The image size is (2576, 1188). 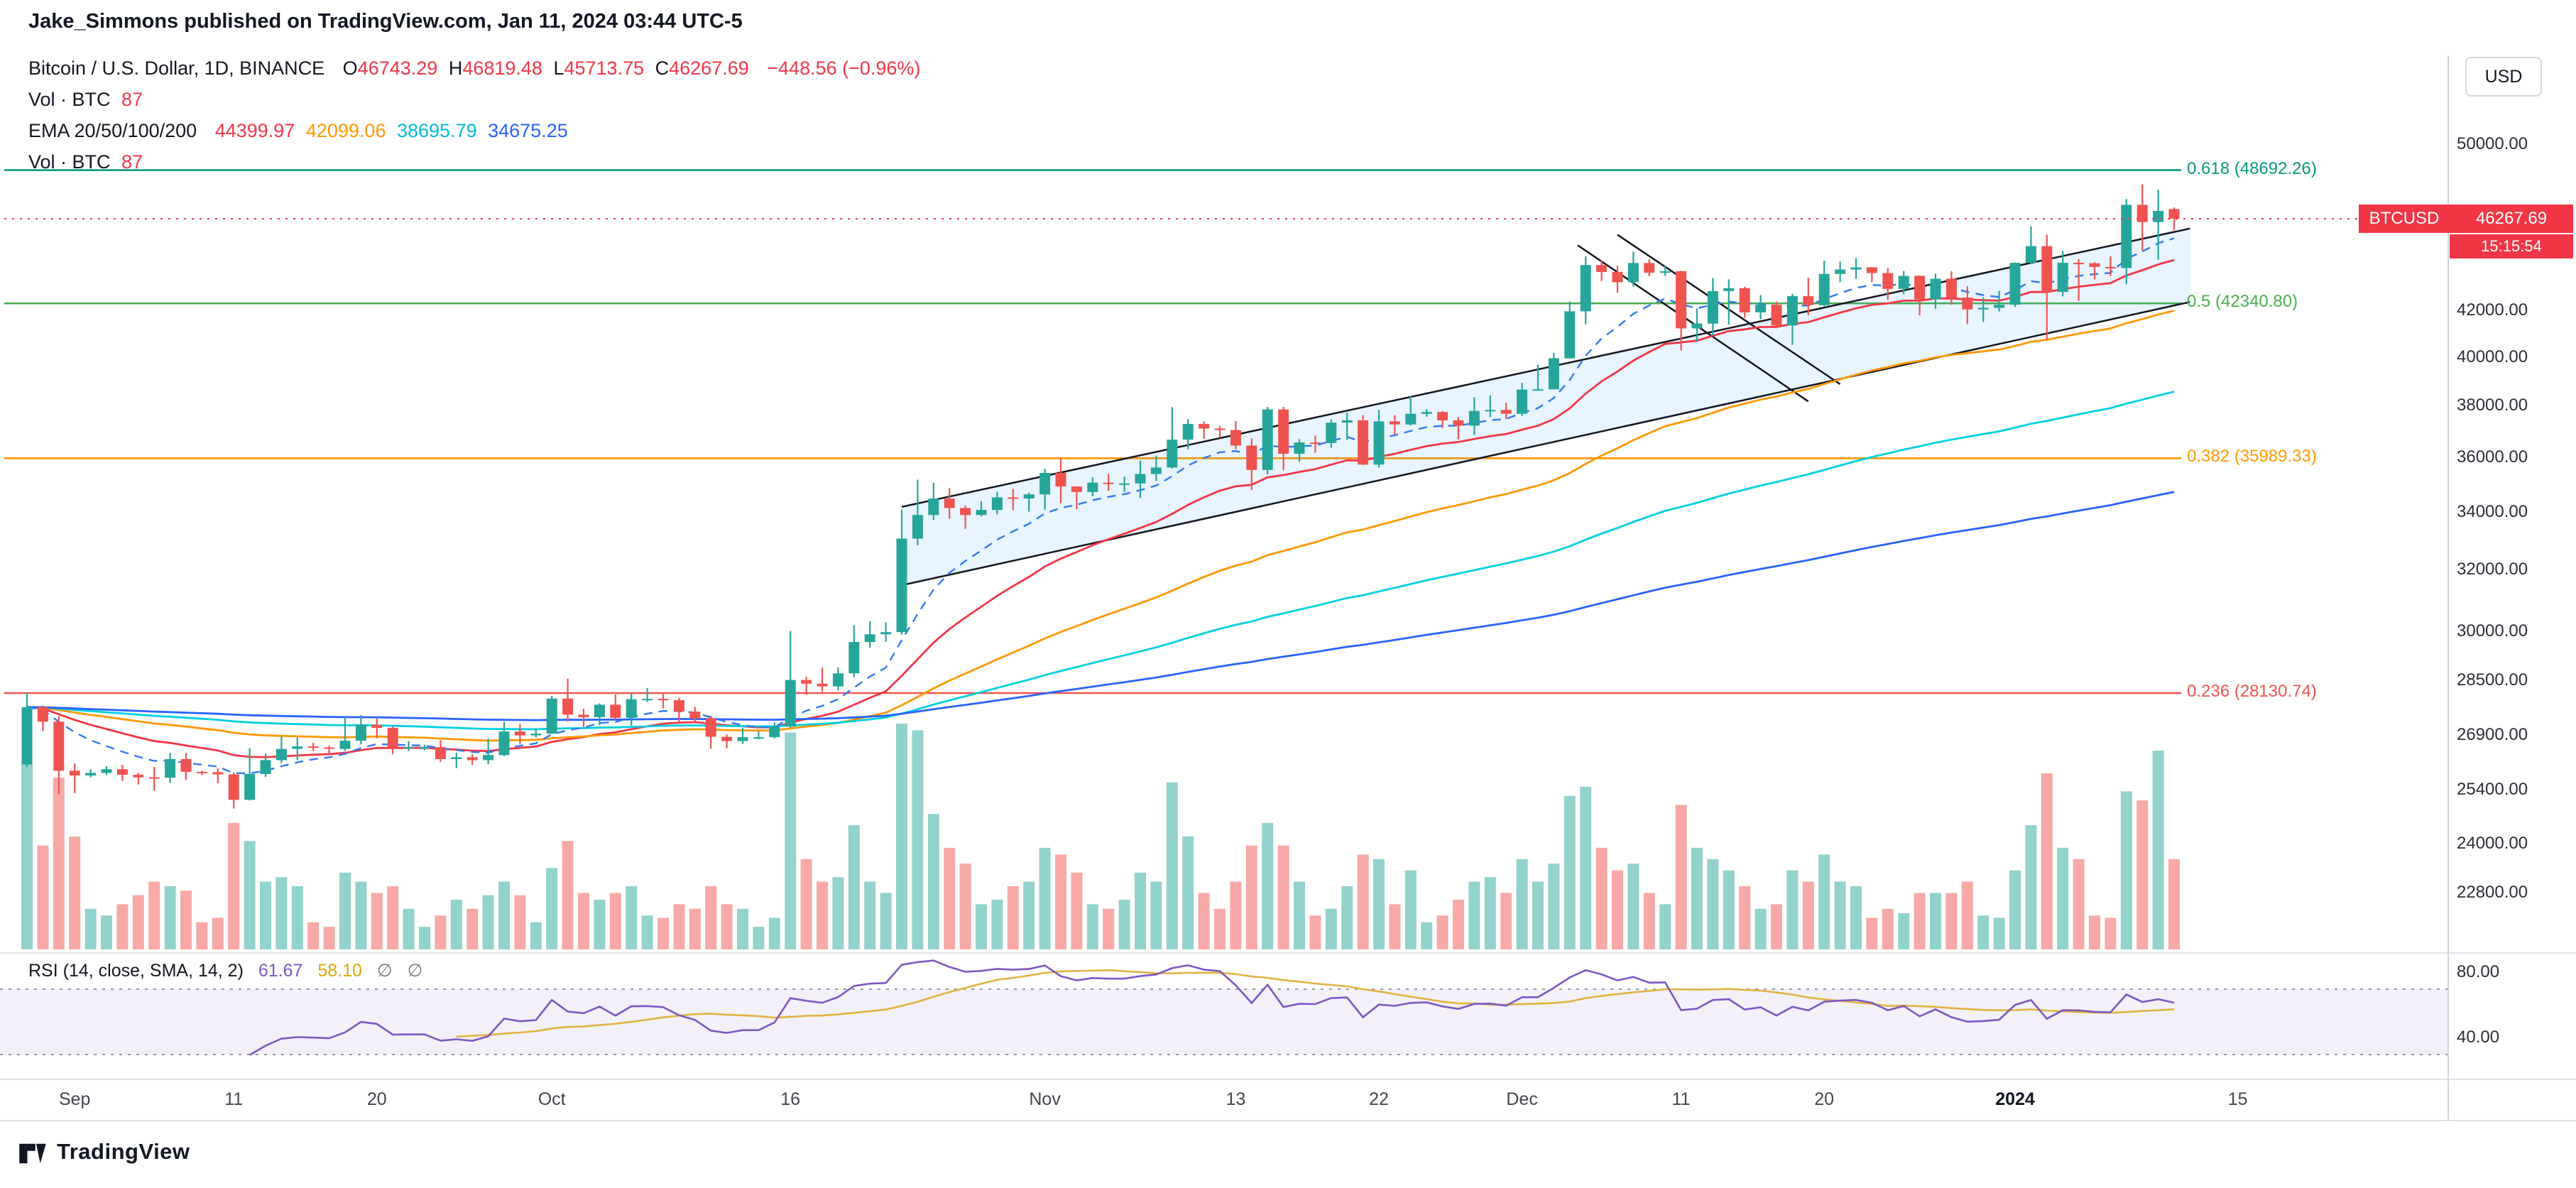 I want to click on ema100-value: 38695.79, so click(x=436, y=130).